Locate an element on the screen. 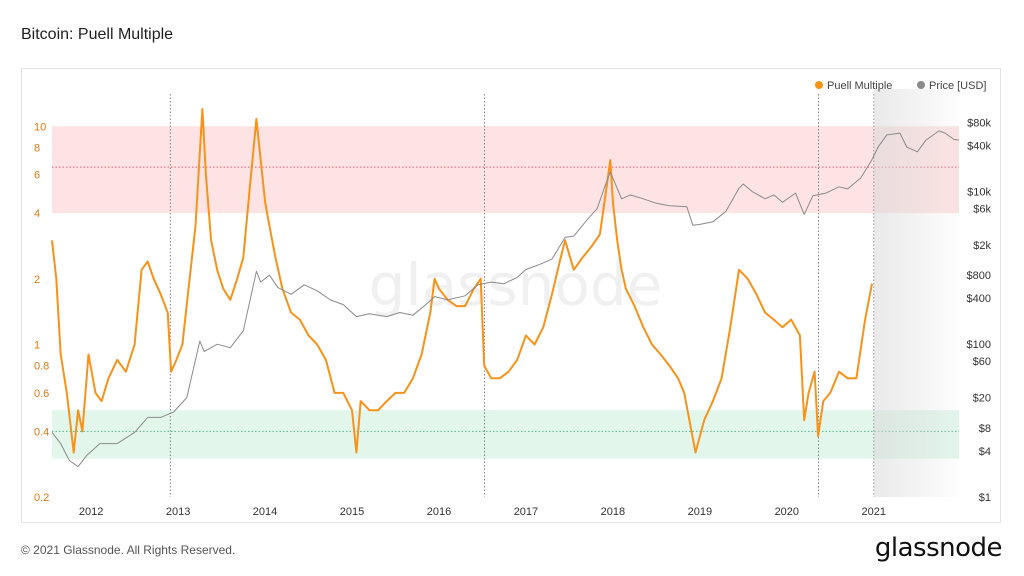 The width and height of the screenshot is (1024, 576). watermark: glassnode is located at coordinates (516, 285).